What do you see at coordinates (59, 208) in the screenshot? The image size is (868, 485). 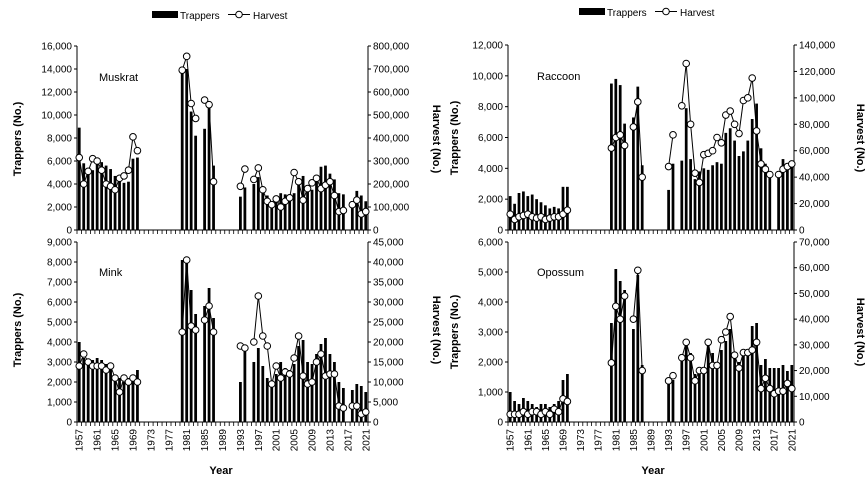 I see `muskrat-y-left-tick-label: 2,000` at bounding box center [59, 208].